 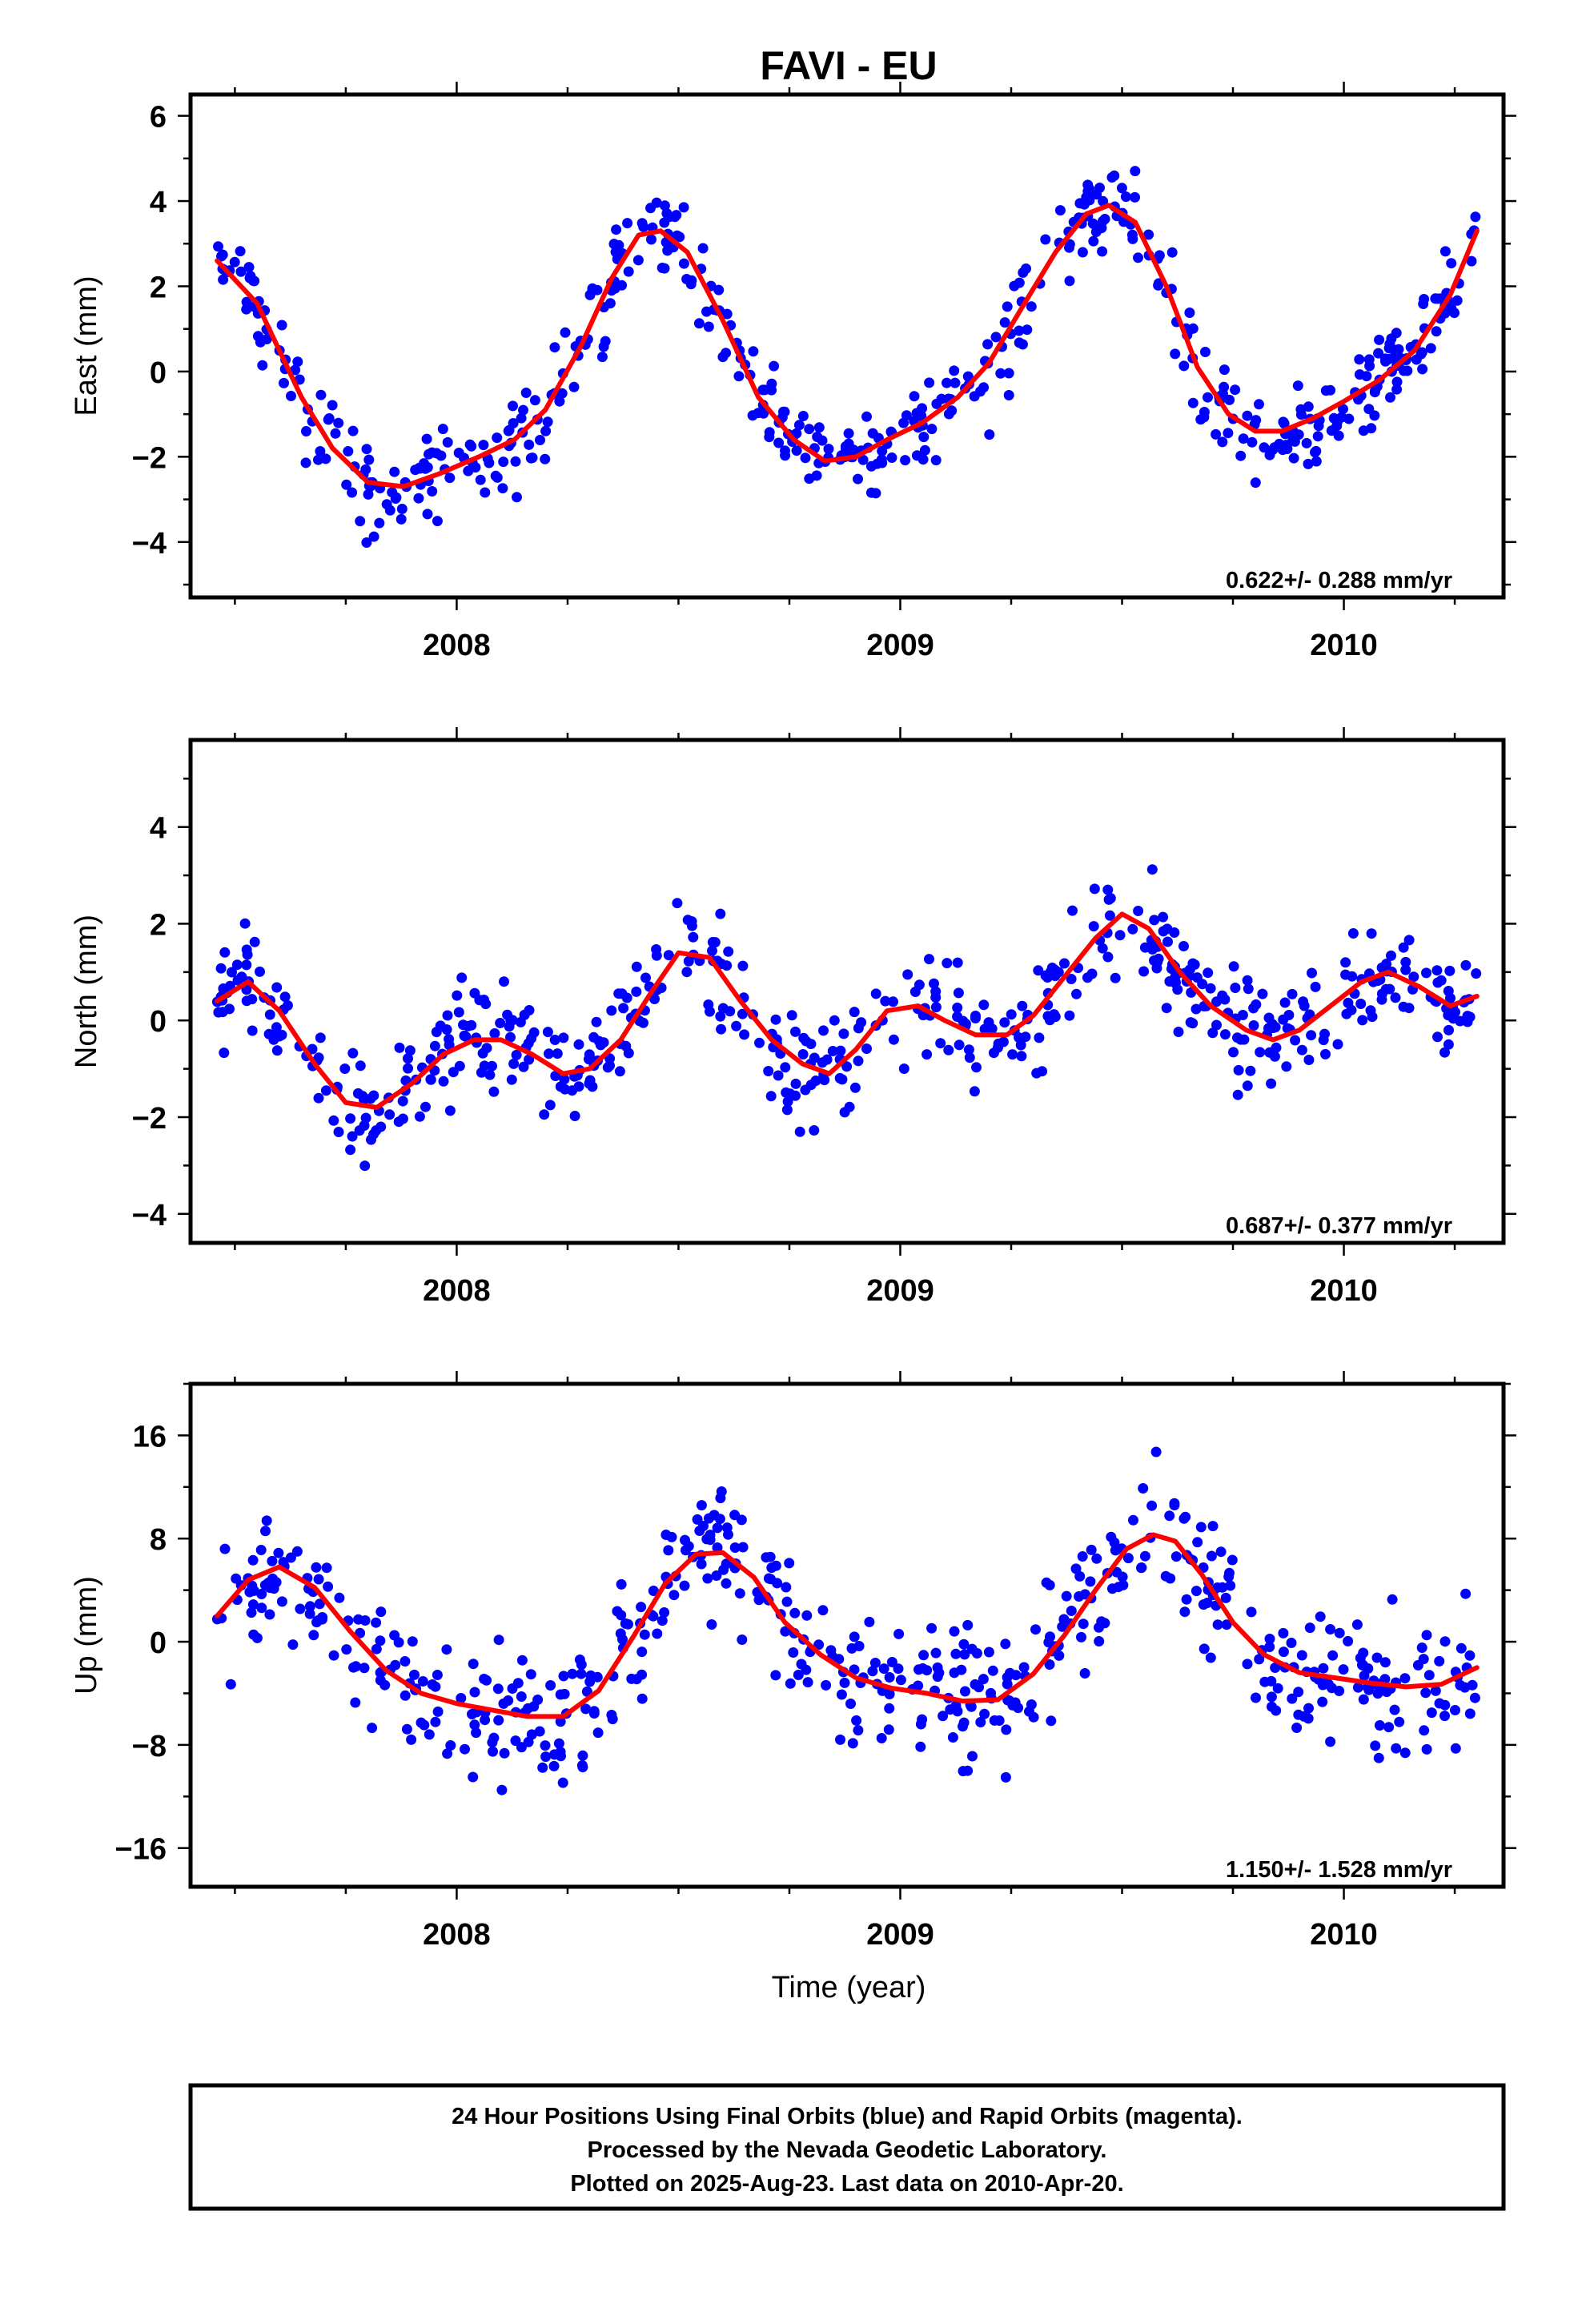 I want to click on up-y-tick-label: 8, so click(x=158, y=1540).